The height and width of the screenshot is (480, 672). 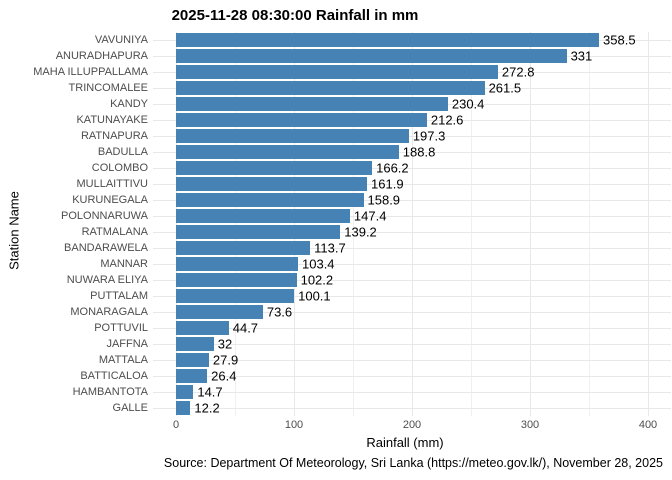 What do you see at coordinates (110, 392) in the screenshot?
I see `station-label: HAMBANTOTA` at bounding box center [110, 392].